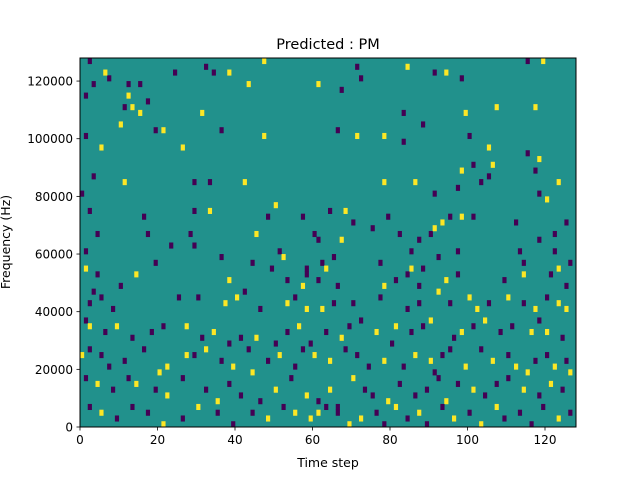 Image resolution: width=640 pixels, height=480 pixels. Describe the element at coordinates (54, 197) in the screenshot. I see `y-tick-label: 80000` at that location.